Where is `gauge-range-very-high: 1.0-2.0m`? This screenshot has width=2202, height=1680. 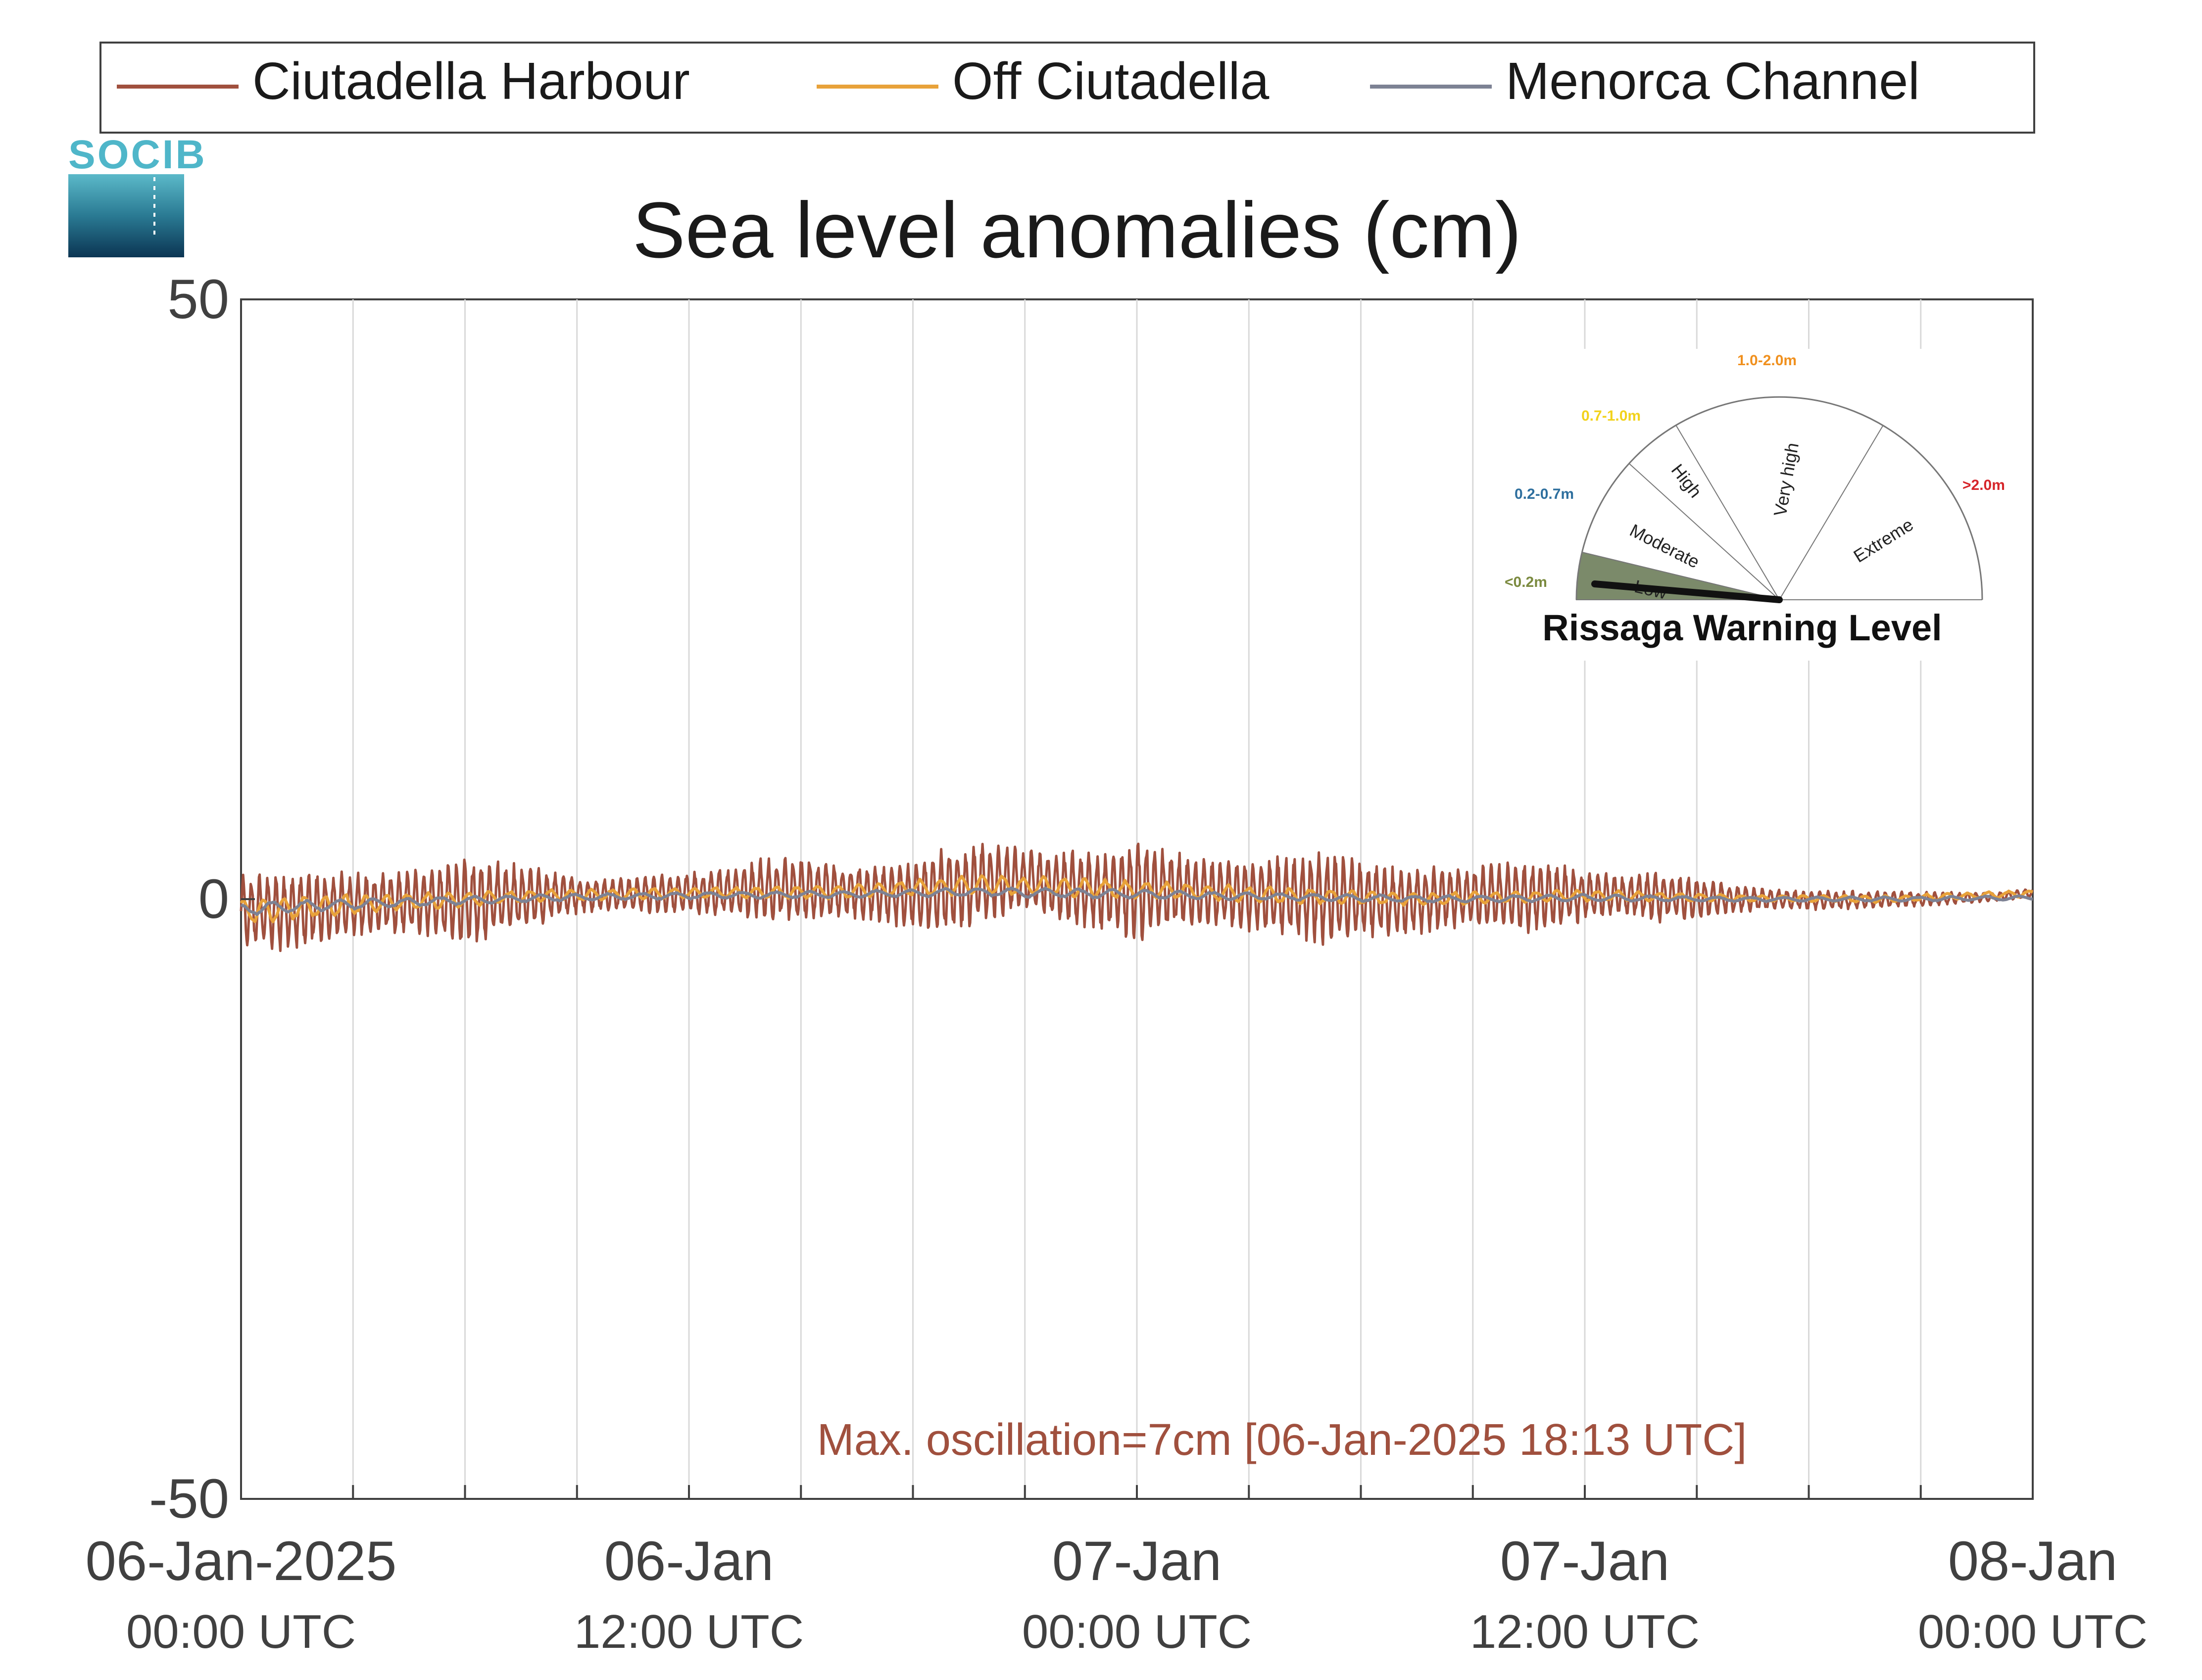
gauge-range-very-high: 1.0-2.0m is located at coordinates (1767, 361).